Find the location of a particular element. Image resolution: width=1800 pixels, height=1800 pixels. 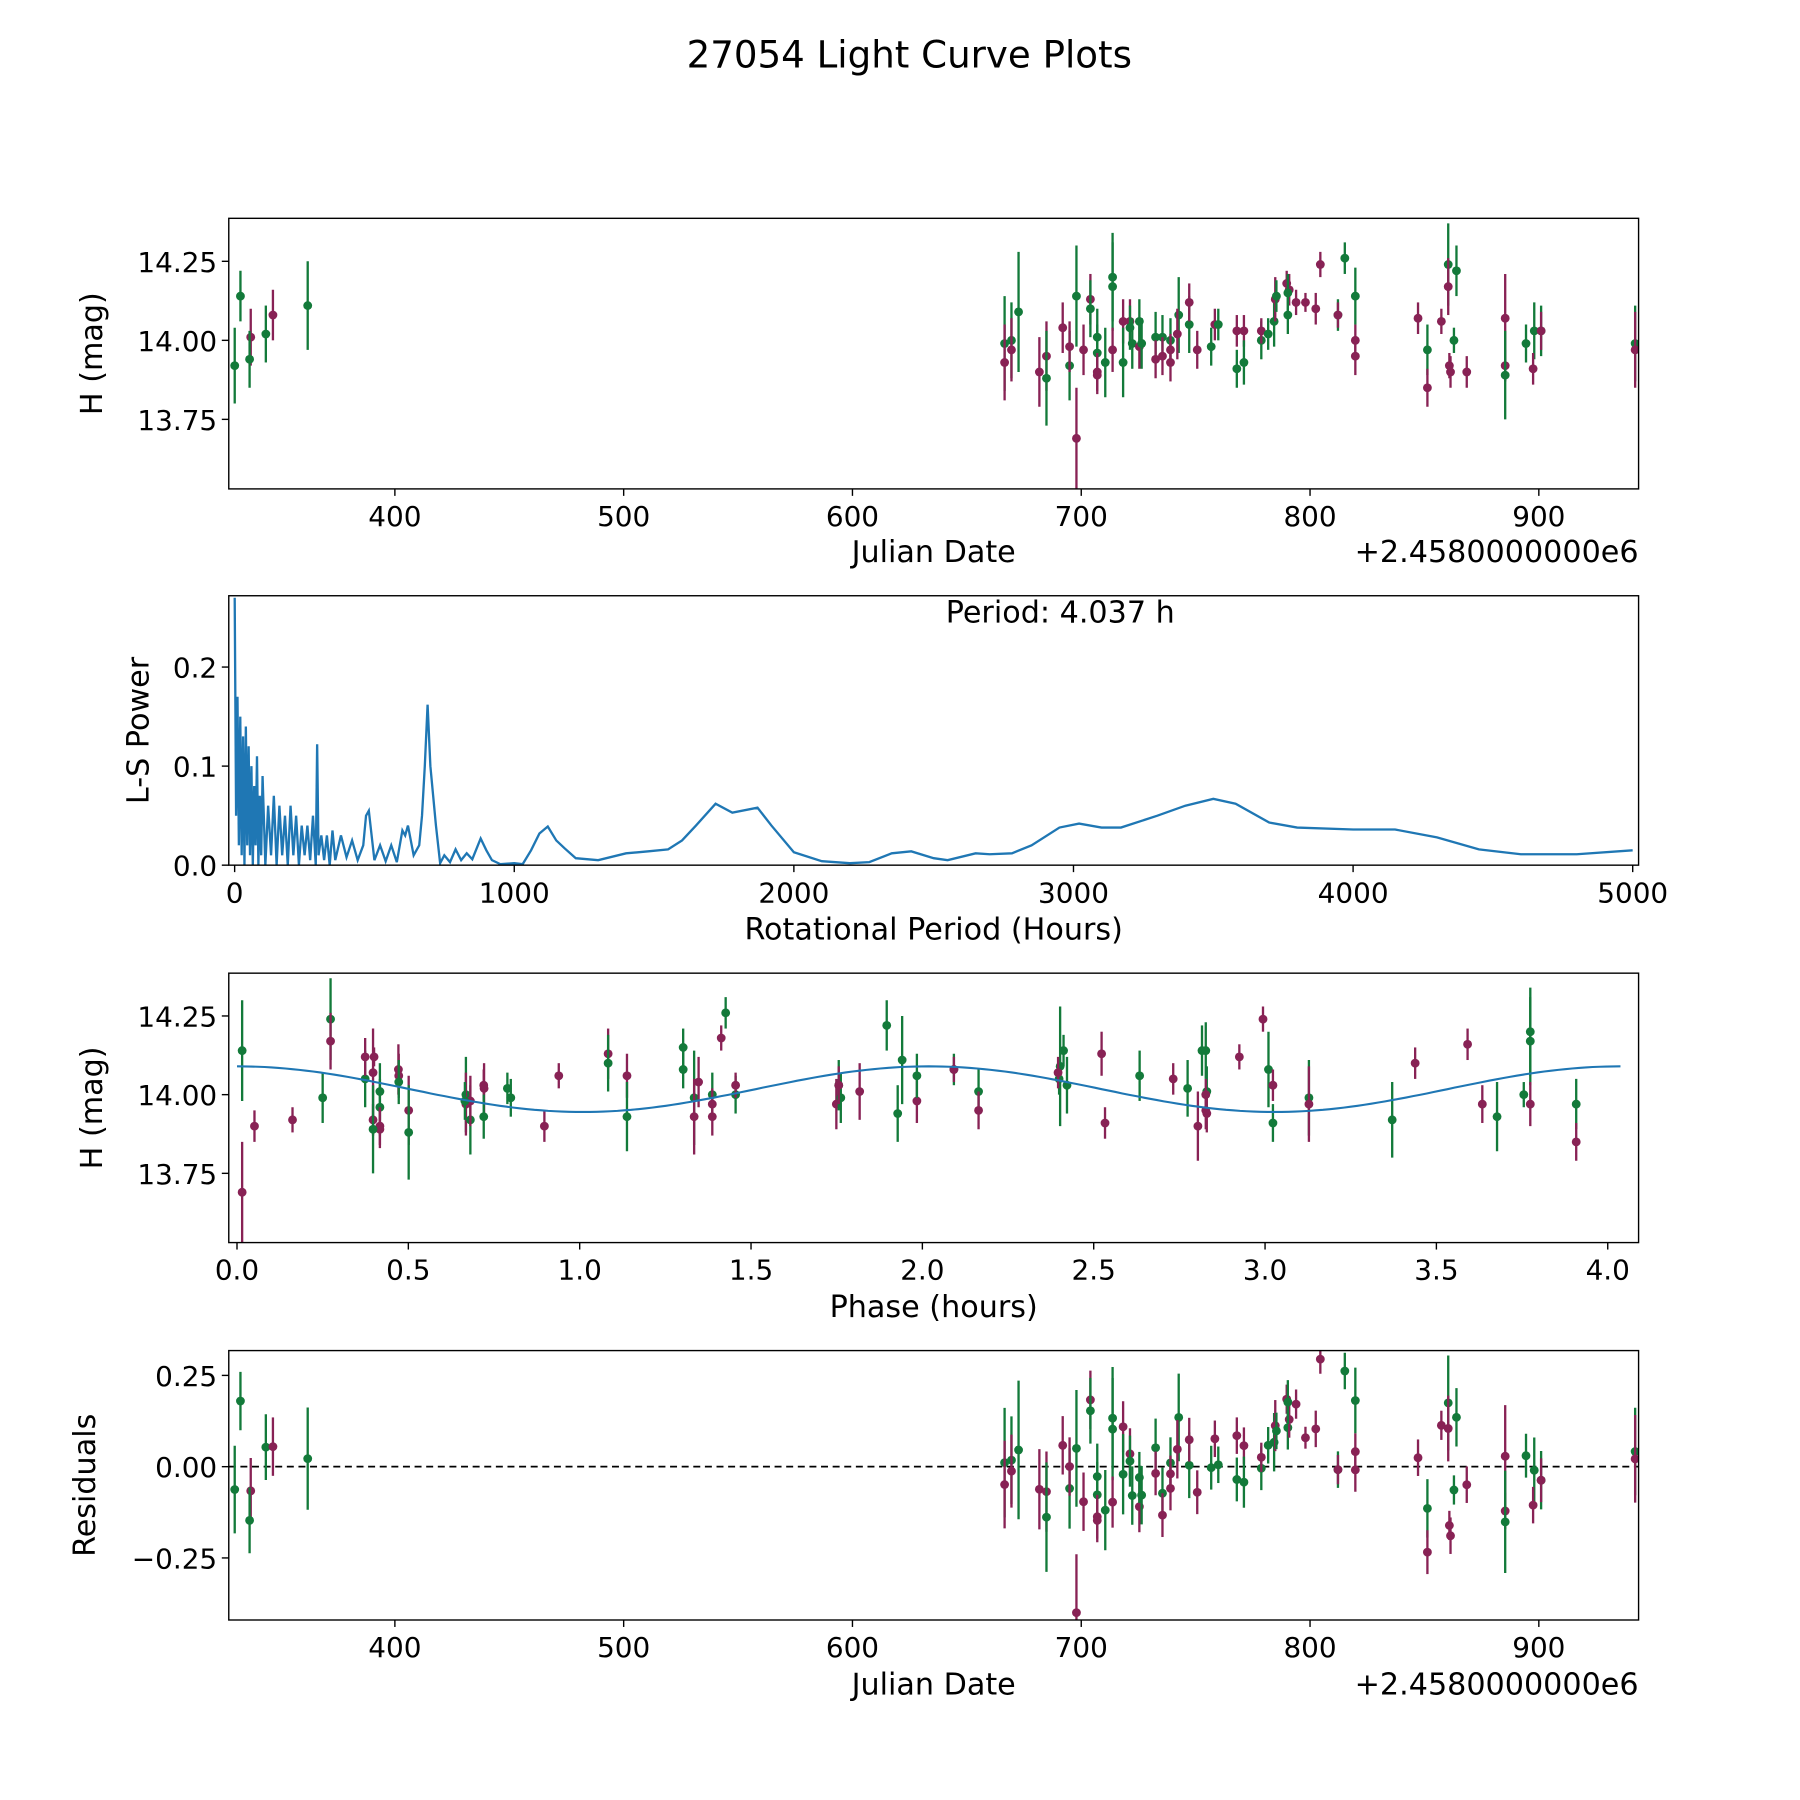

x-axis-label: Julian Date is located at coordinates (933, 552).